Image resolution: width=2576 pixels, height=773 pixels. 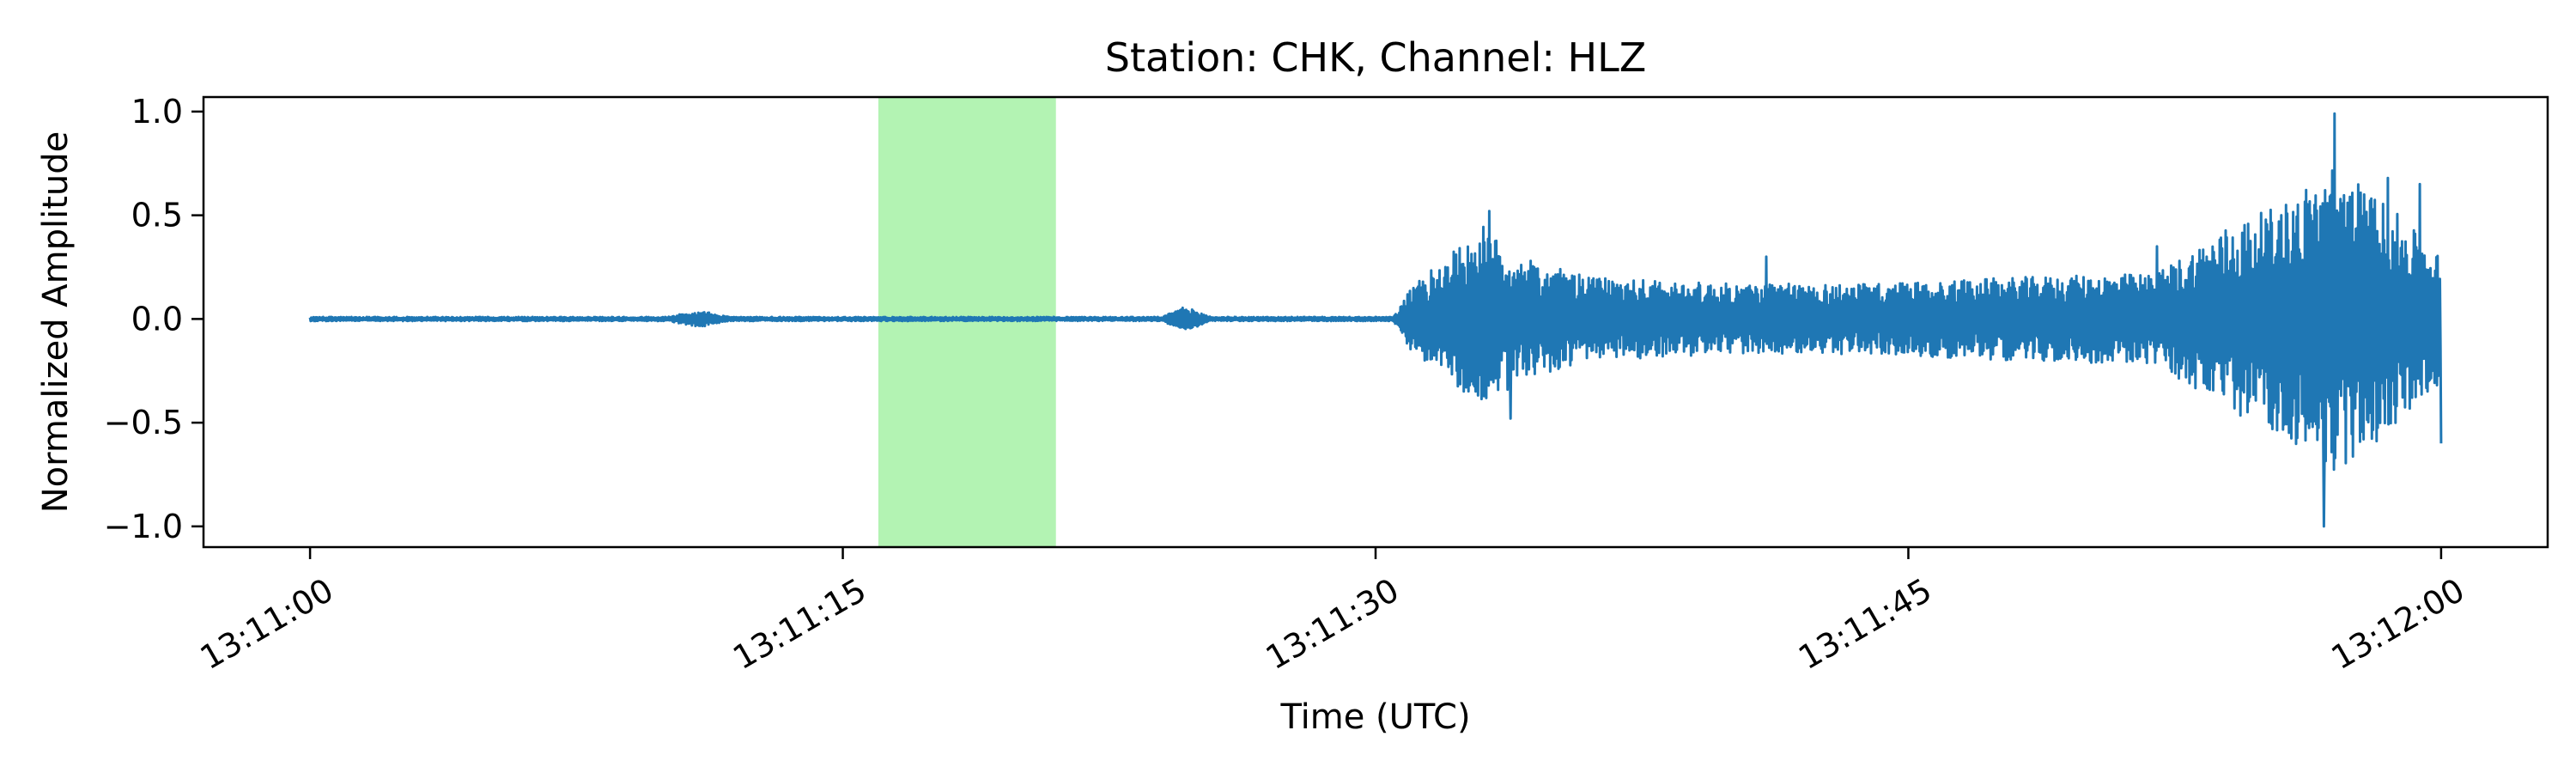 I want to click on highlight-window, so click(x=967, y=322).